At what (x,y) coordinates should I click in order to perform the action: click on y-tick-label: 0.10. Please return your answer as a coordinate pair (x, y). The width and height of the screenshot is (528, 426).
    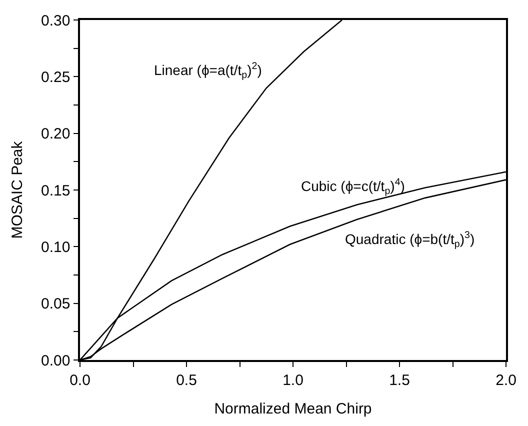
    Looking at the image, I should click on (55, 247).